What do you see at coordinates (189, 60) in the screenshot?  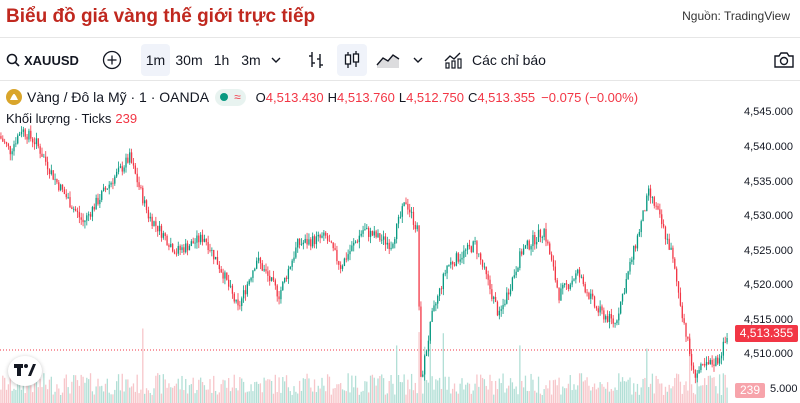 I see `interval-30m-button: 30m` at bounding box center [189, 60].